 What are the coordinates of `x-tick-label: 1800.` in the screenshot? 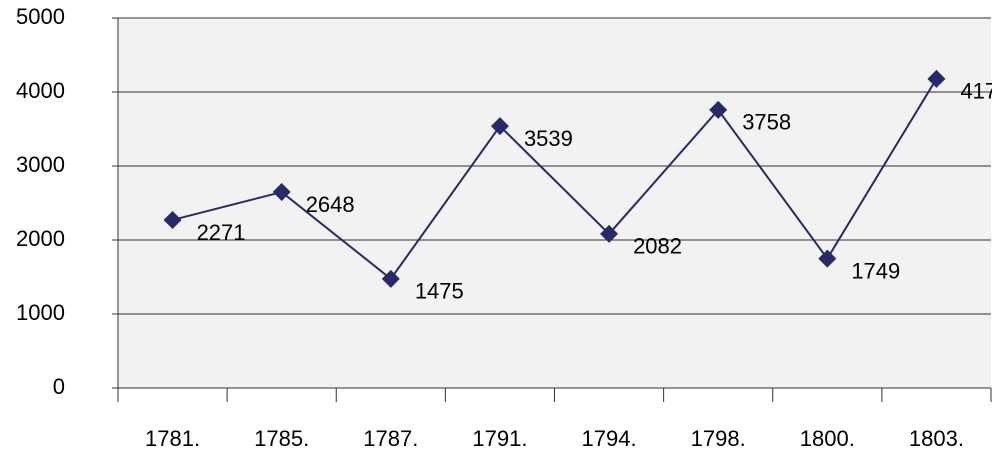 It's located at (827, 438).